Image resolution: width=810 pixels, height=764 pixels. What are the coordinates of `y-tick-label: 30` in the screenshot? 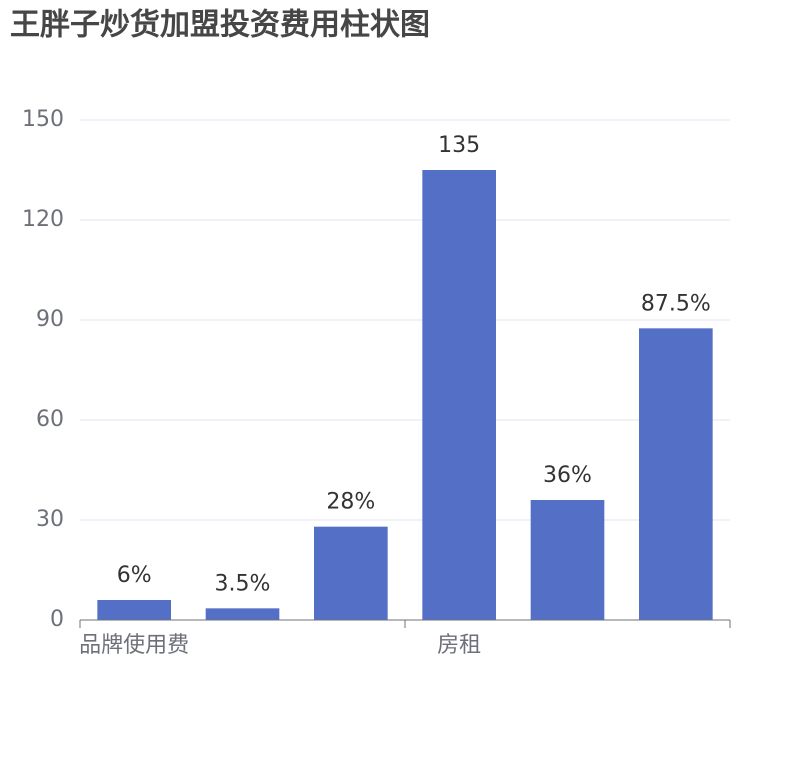 It's located at (50, 519).